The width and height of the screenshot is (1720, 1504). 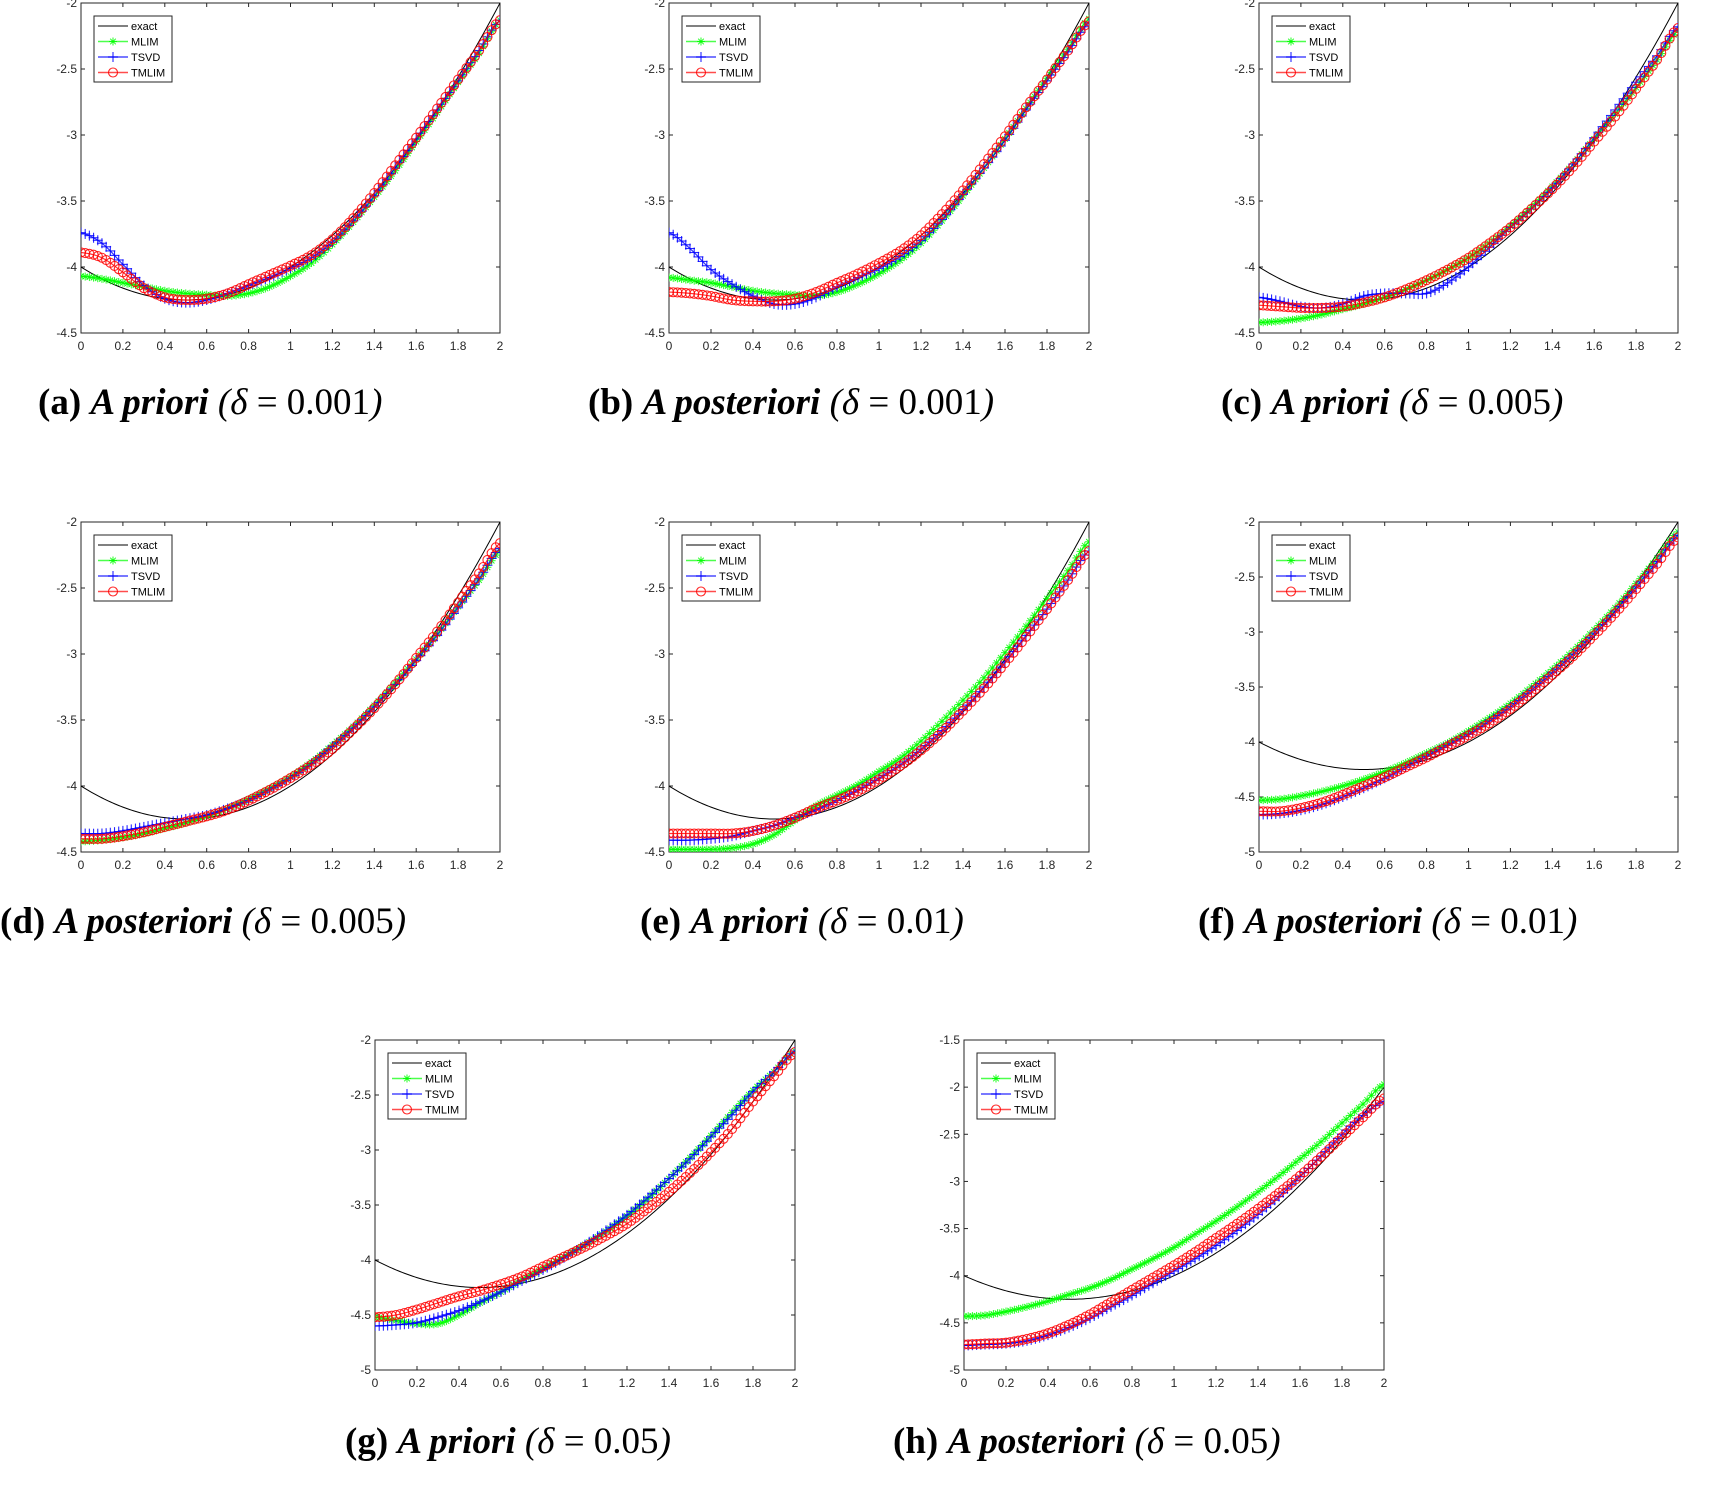 What do you see at coordinates (1489, 402) in the screenshot?
I see `caption-delta-value: = 0.005` at bounding box center [1489, 402].